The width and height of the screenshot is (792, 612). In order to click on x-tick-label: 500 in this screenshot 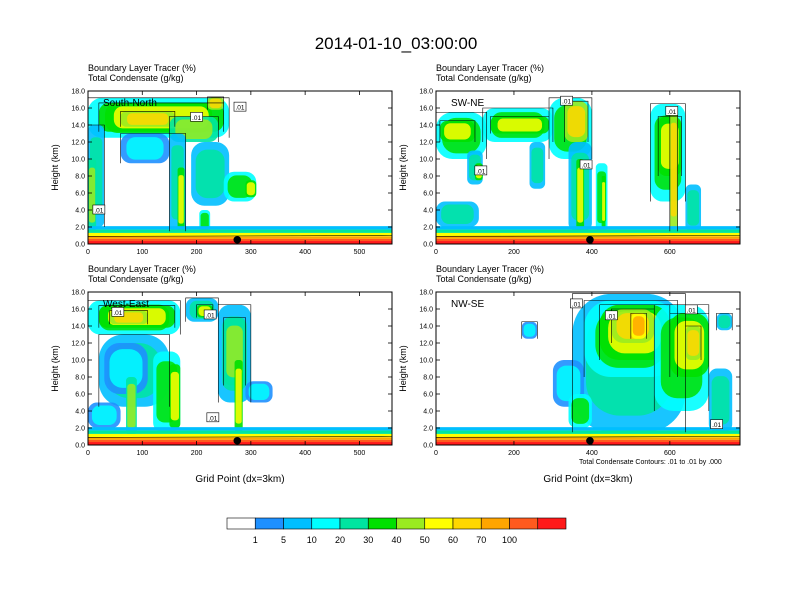, I will do `click(360, 453)`.